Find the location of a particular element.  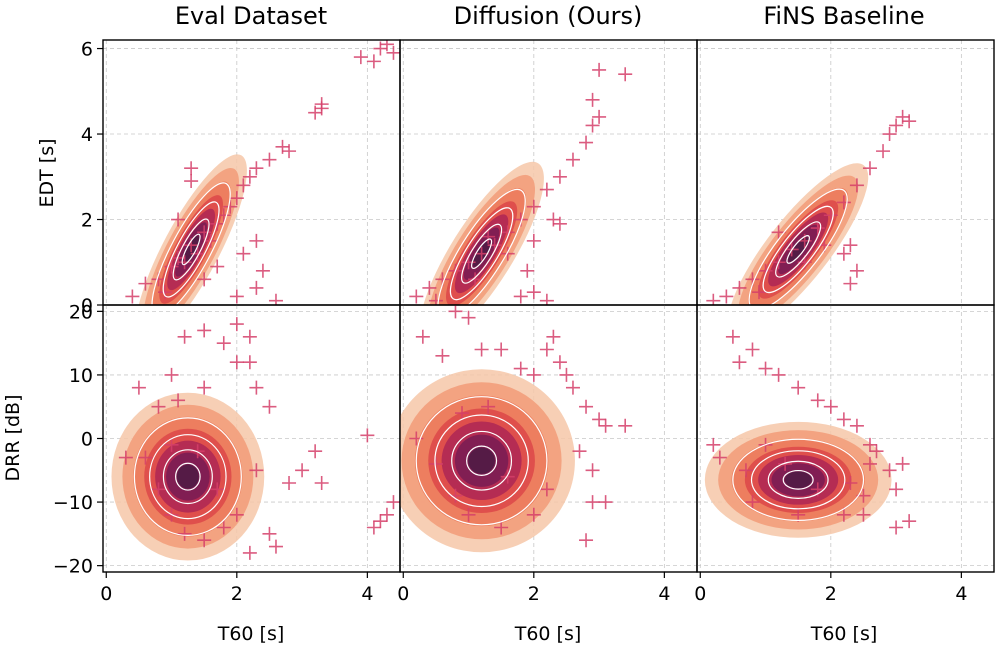

density-level is located at coordinates (798, 480).